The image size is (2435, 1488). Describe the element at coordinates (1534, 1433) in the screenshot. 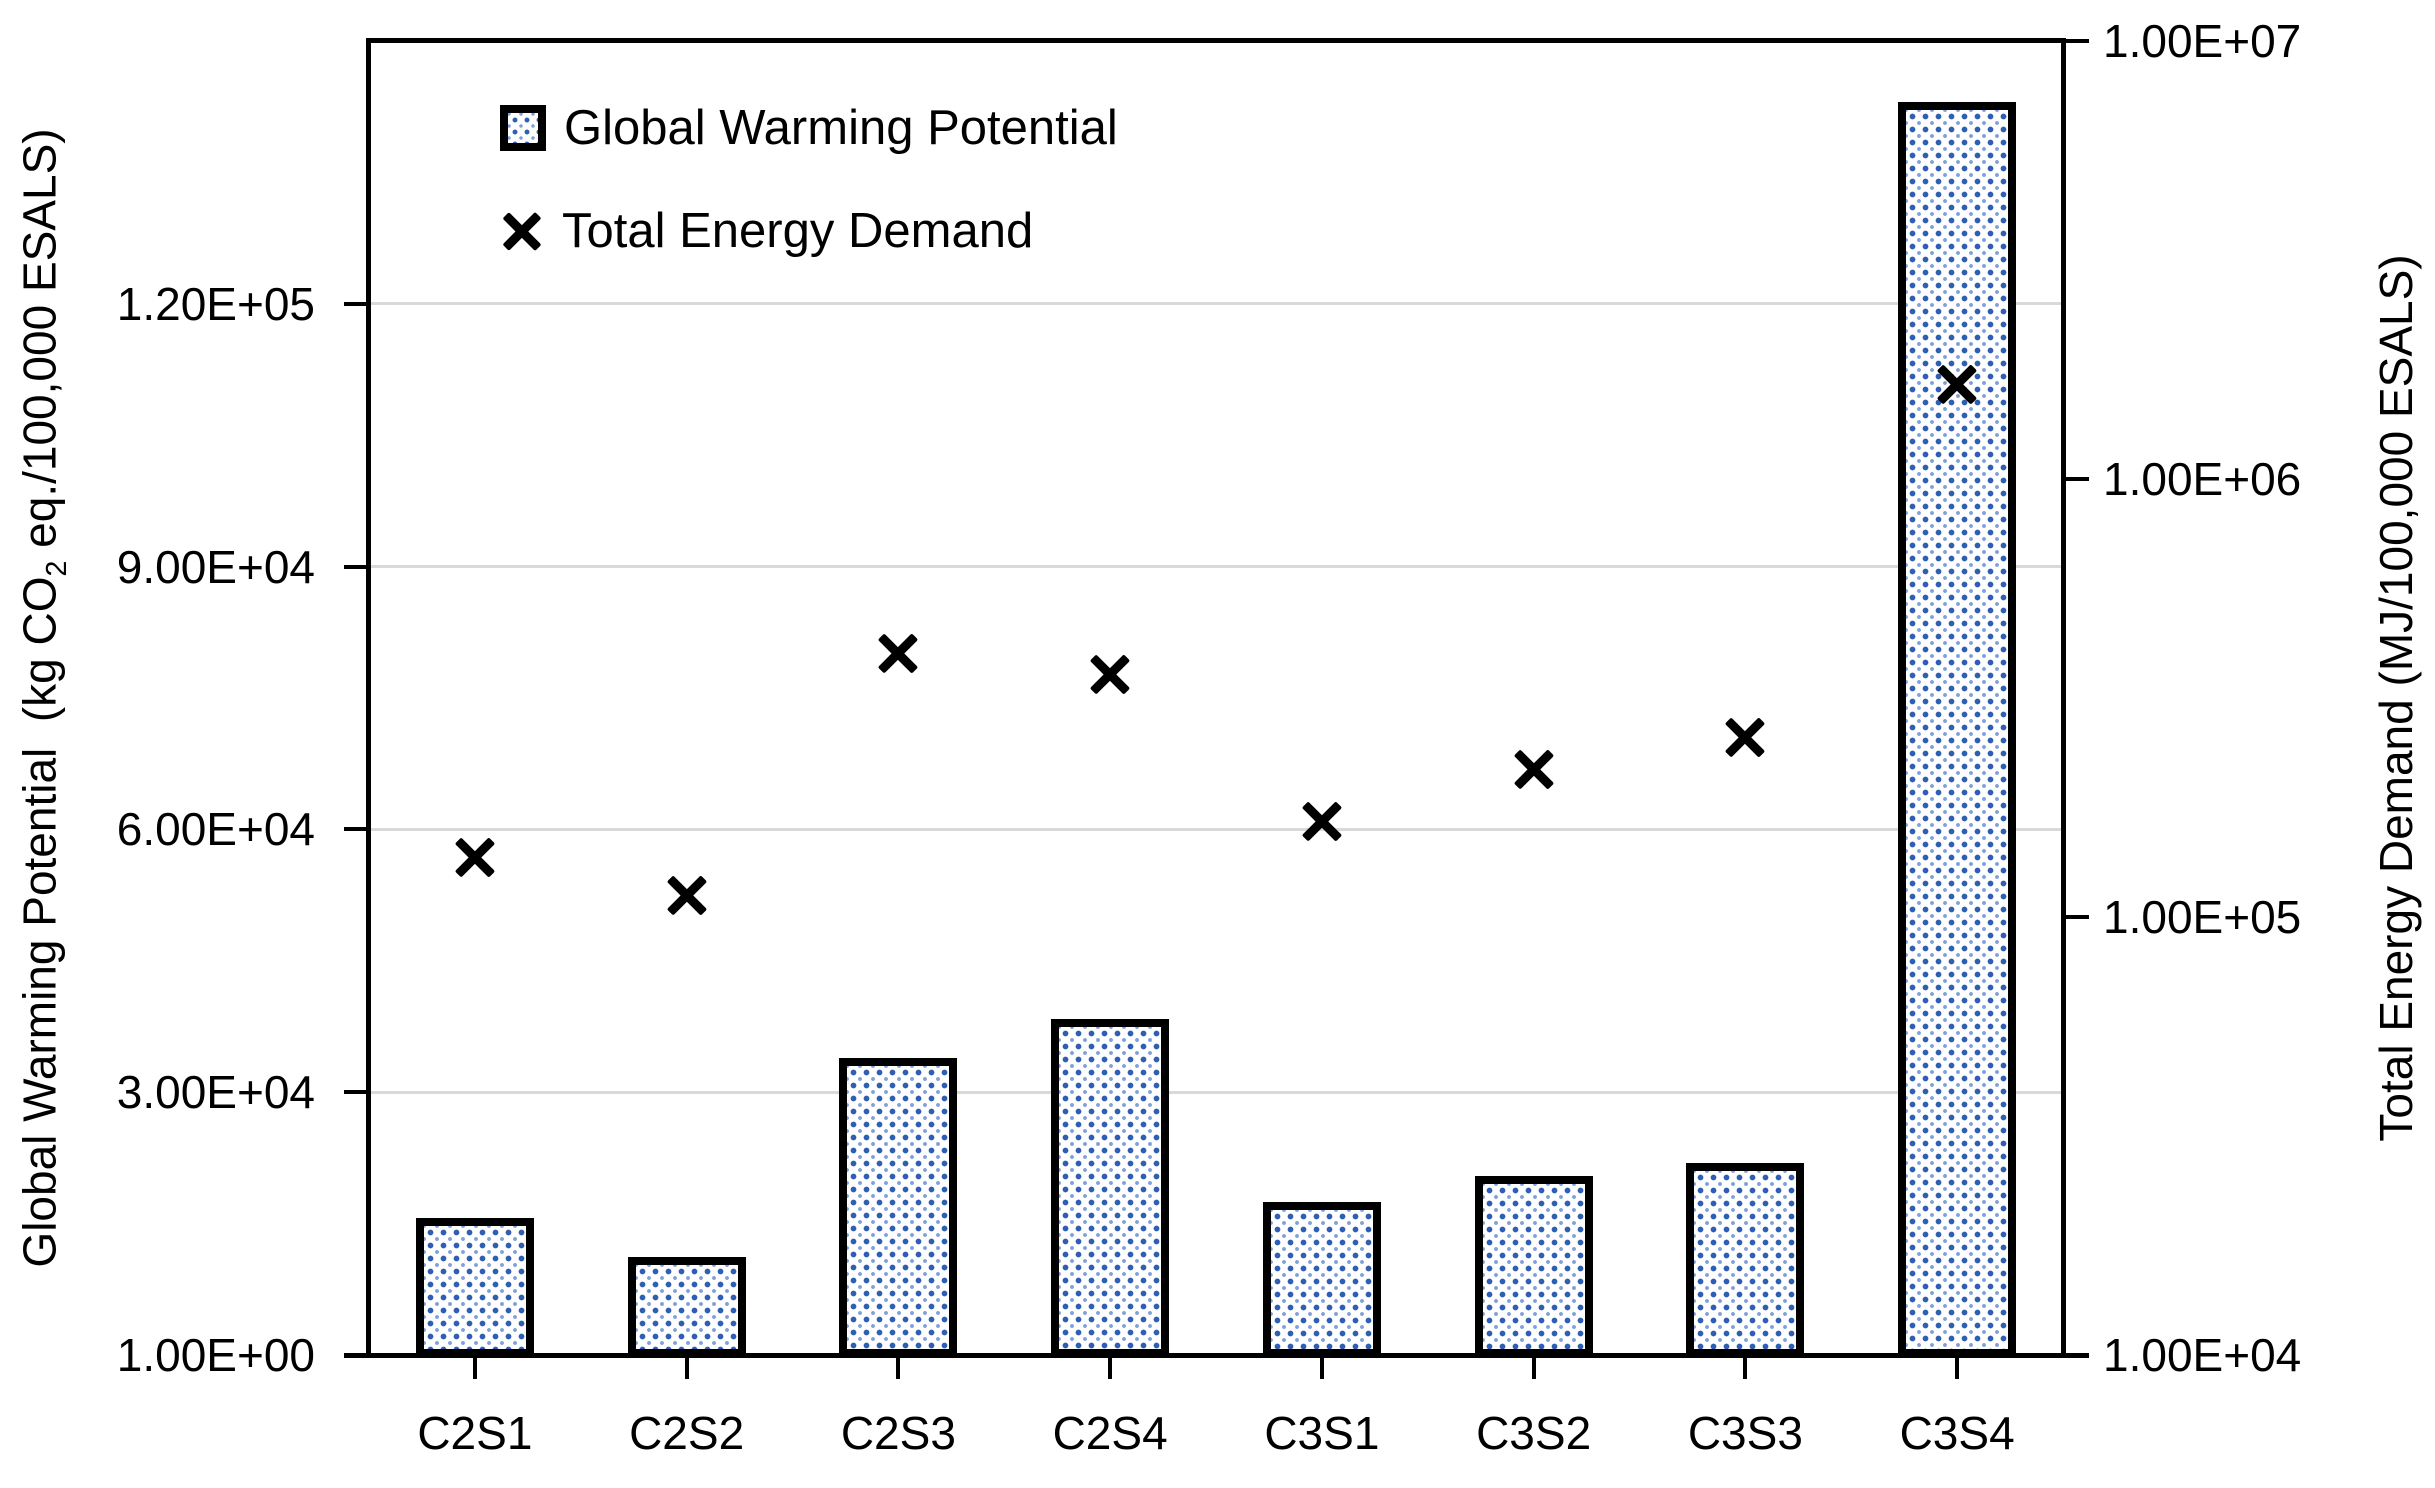

I see `x-axis-category-label: C3S2` at that location.